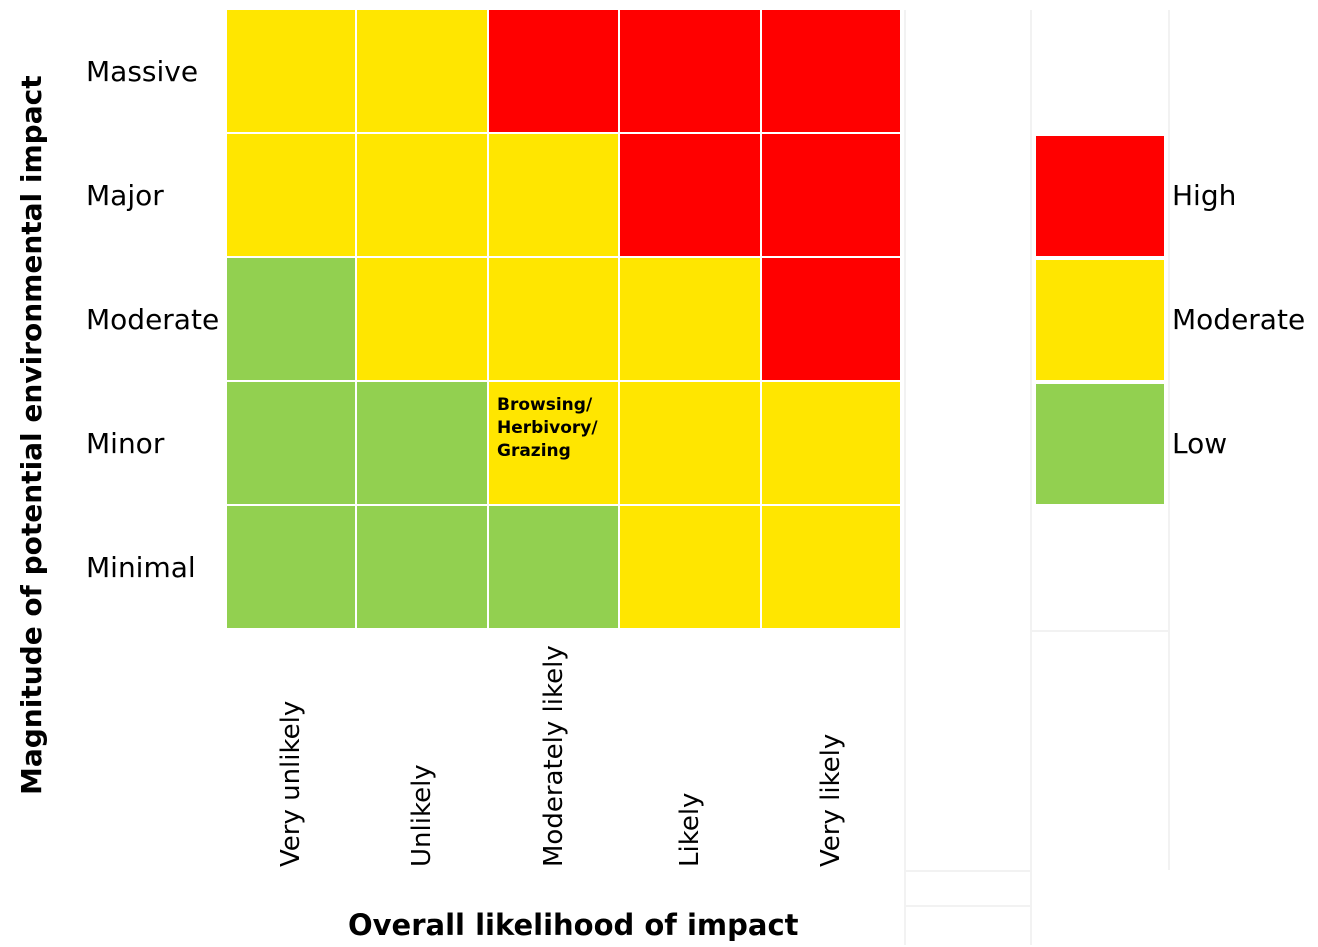 This screenshot has width=1318, height=947. I want to click on row-label: Moderate, so click(153, 319).